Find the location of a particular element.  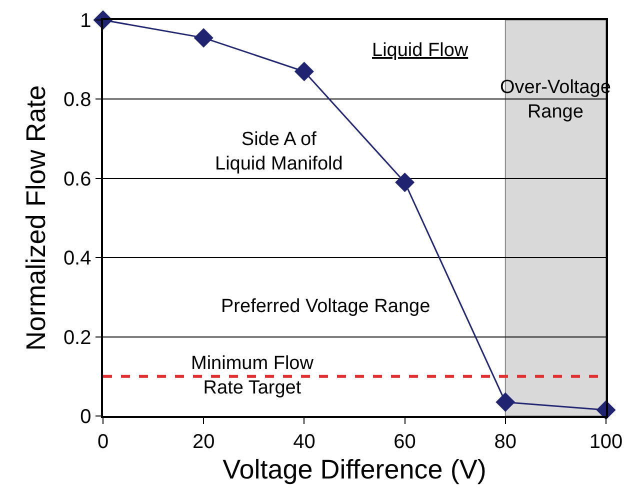

x-tick-label: 80 is located at coordinates (505, 441).